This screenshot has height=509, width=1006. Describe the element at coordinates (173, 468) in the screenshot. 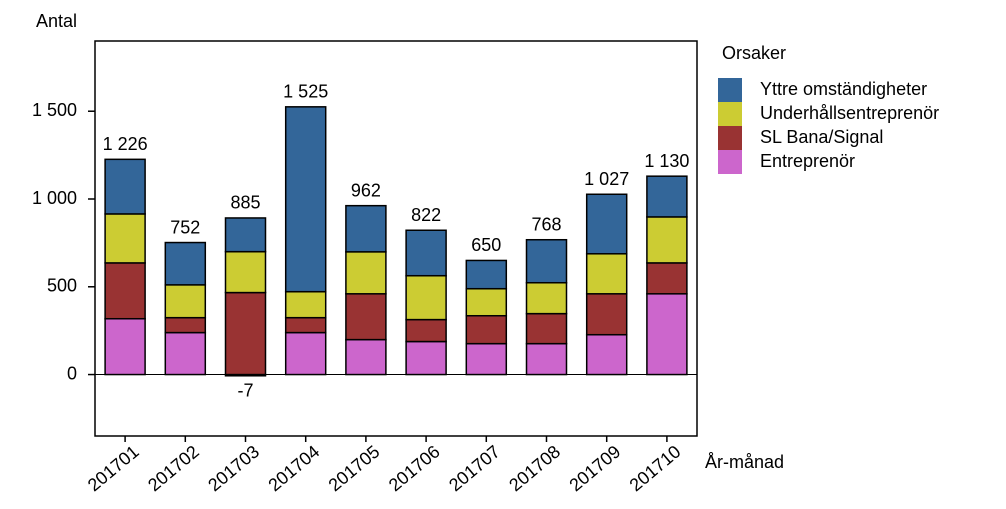

I see `x-tick-label: 201702` at that location.